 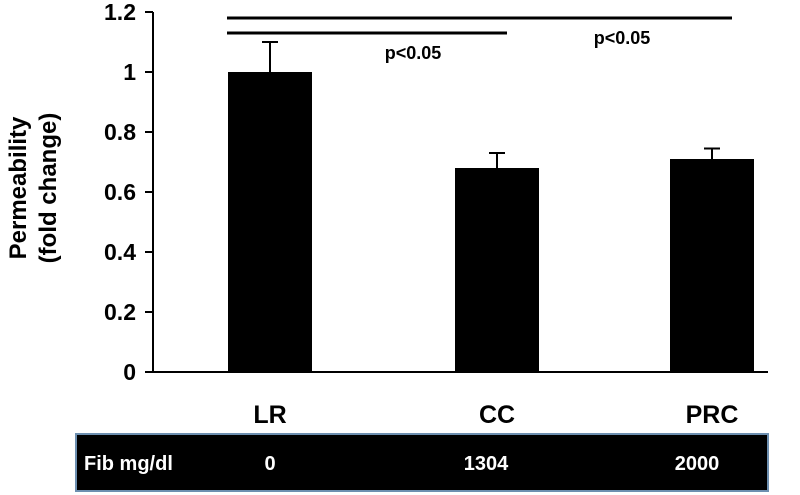 I want to click on table-value: 0, so click(x=269, y=464).